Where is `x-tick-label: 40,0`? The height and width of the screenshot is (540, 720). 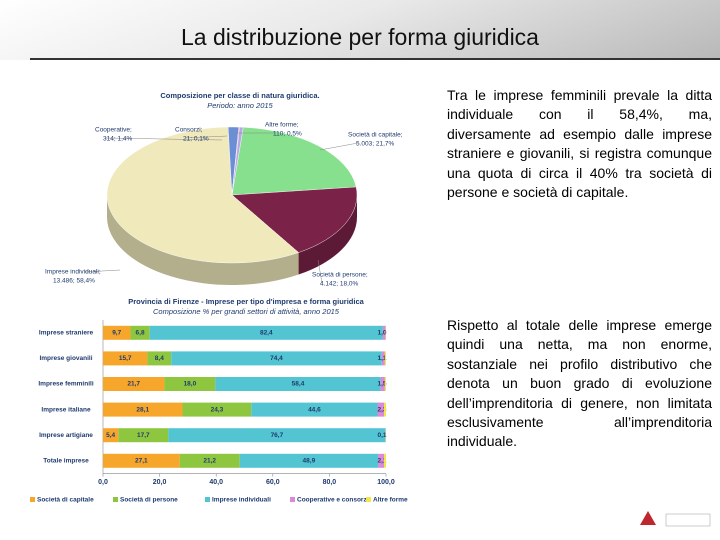 x-tick-label: 40,0 is located at coordinates (216, 482).